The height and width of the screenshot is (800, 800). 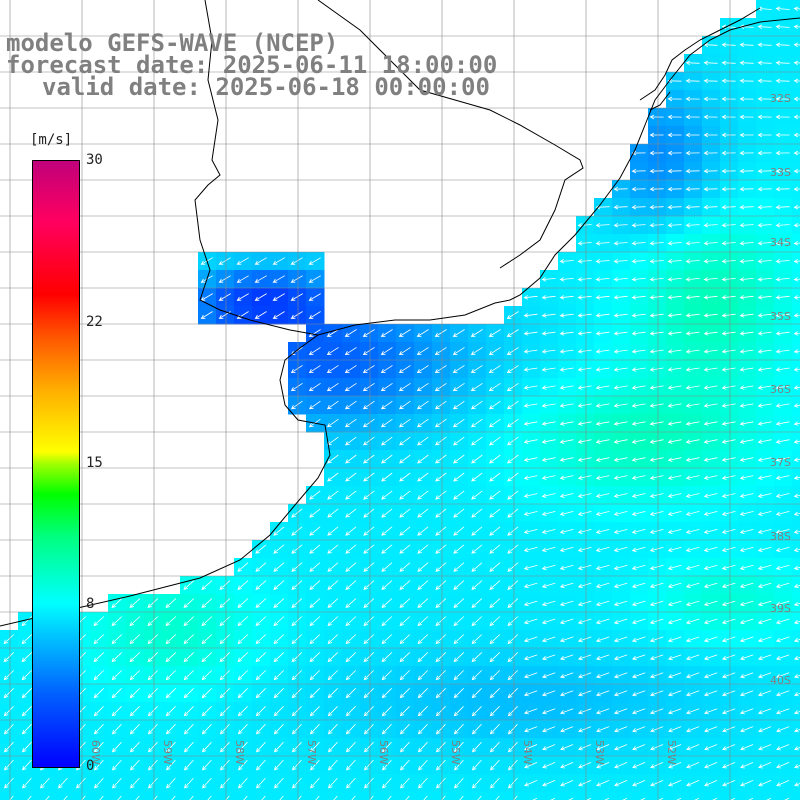 What do you see at coordinates (56, 464) in the screenshot?
I see `colorbar` at bounding box center [56, 464].